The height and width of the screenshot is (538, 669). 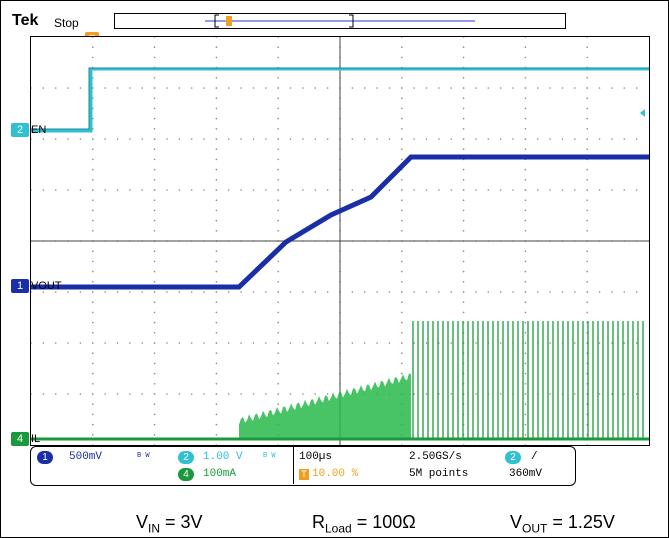 I want to click on trigger-slope-icon: /, so click(x=534, y=457).